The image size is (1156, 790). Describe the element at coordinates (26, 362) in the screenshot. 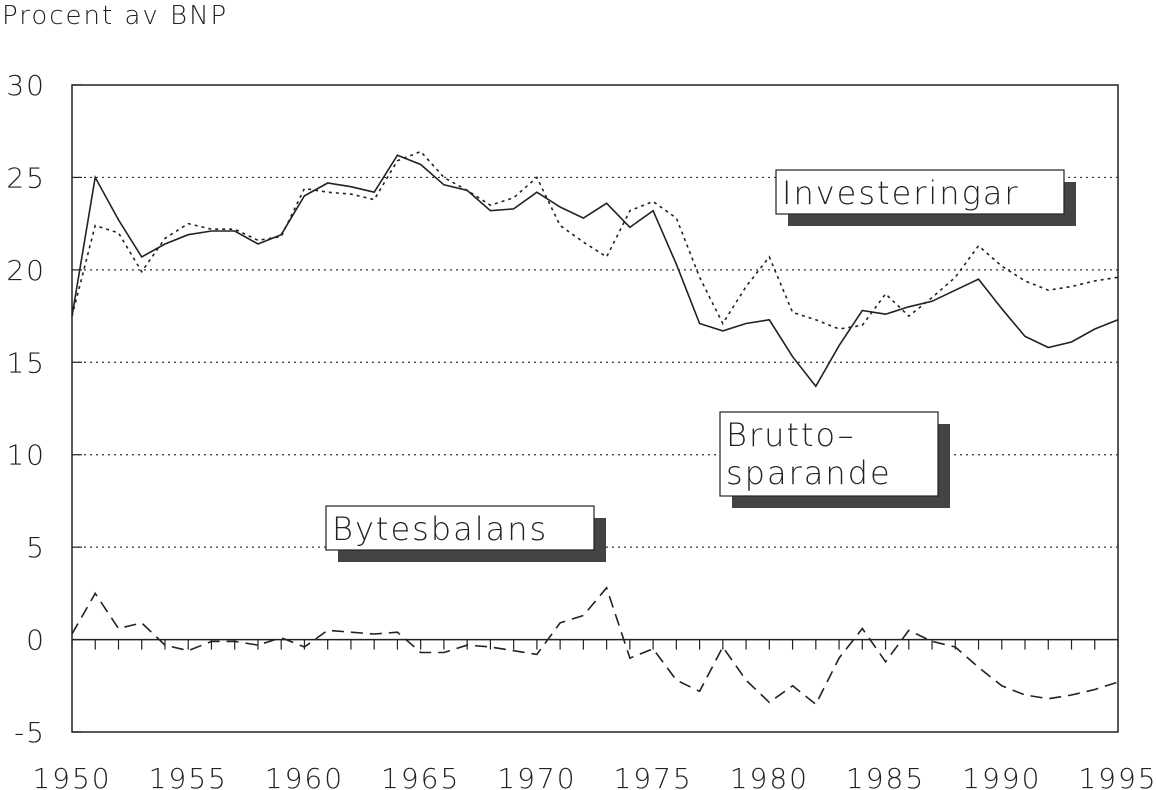

I see `y-tick-label: 15` at that location.